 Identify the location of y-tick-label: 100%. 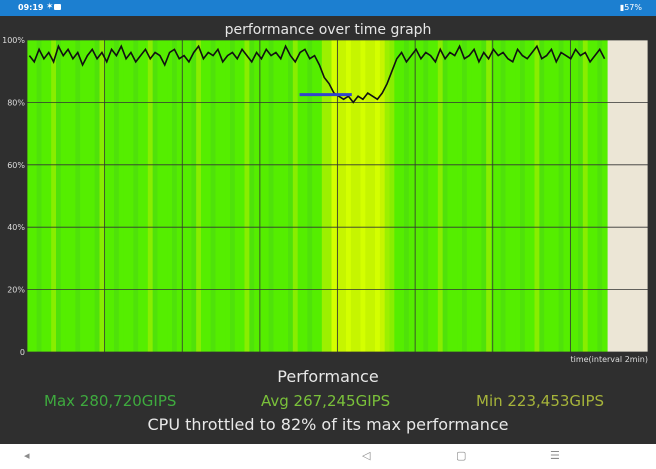
(13, 40).